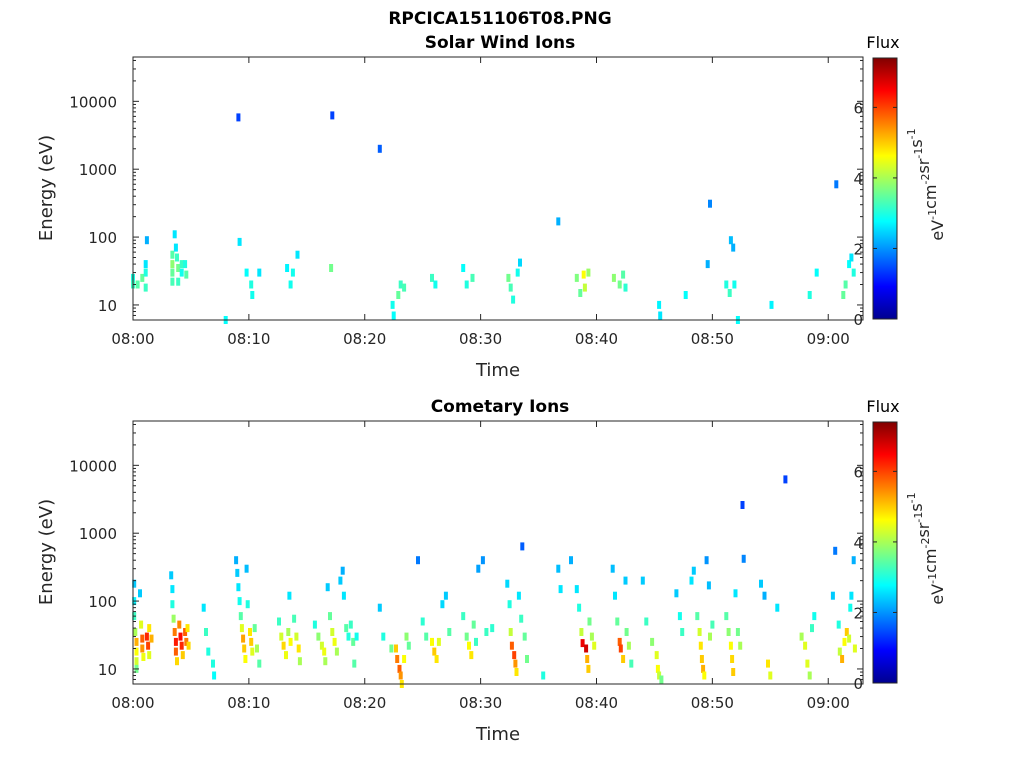 The image size is (1024, 768). What do you see at coordinates (712, 703) in the screenshot?
I see `x-tick-label: 08:50` at bounding box center [712, 703].